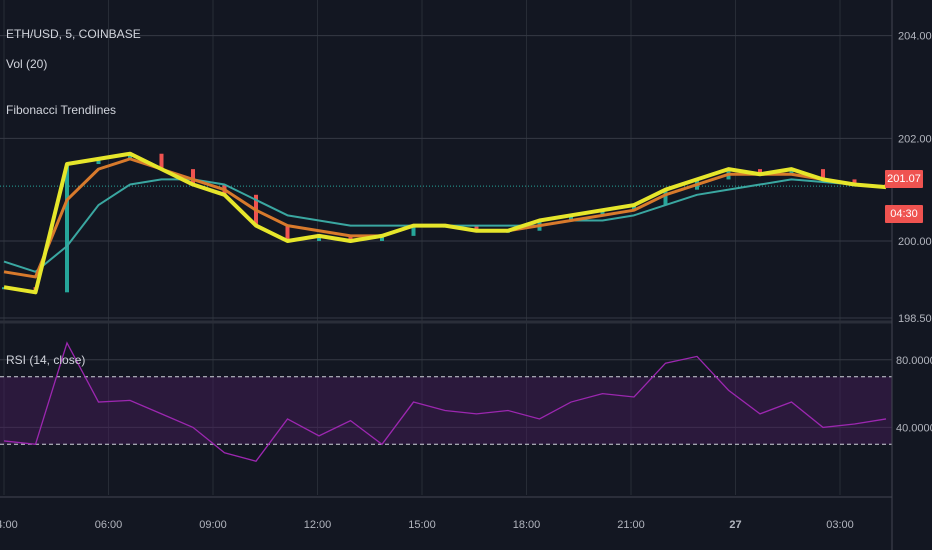 The image size is (932, 550). I want to click on rsi-axis: 80.0000 40.0000, so click(914, 395).